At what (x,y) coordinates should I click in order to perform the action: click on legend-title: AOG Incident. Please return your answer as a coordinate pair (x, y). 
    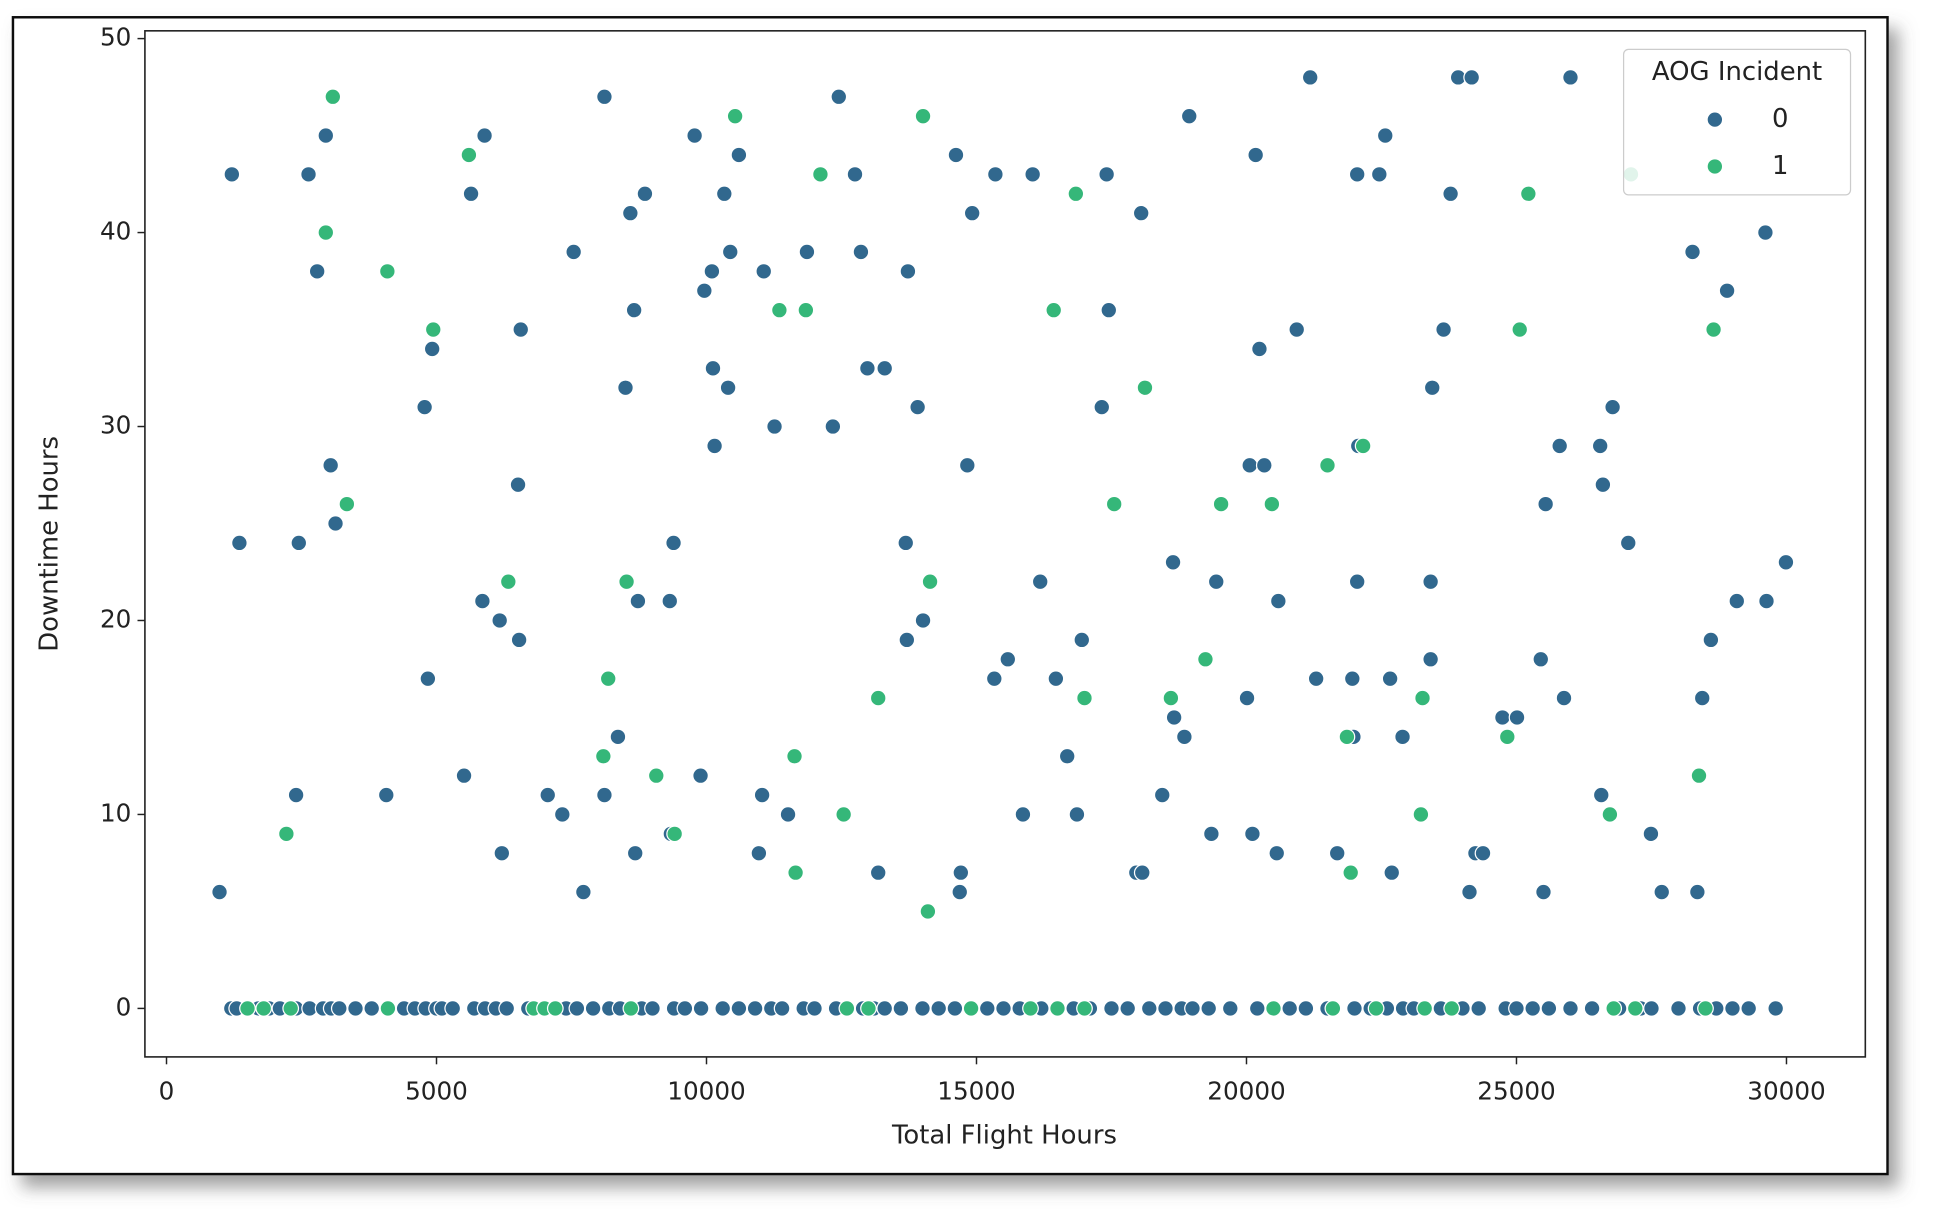
    Looking at the image, I should click on (1737, 72).